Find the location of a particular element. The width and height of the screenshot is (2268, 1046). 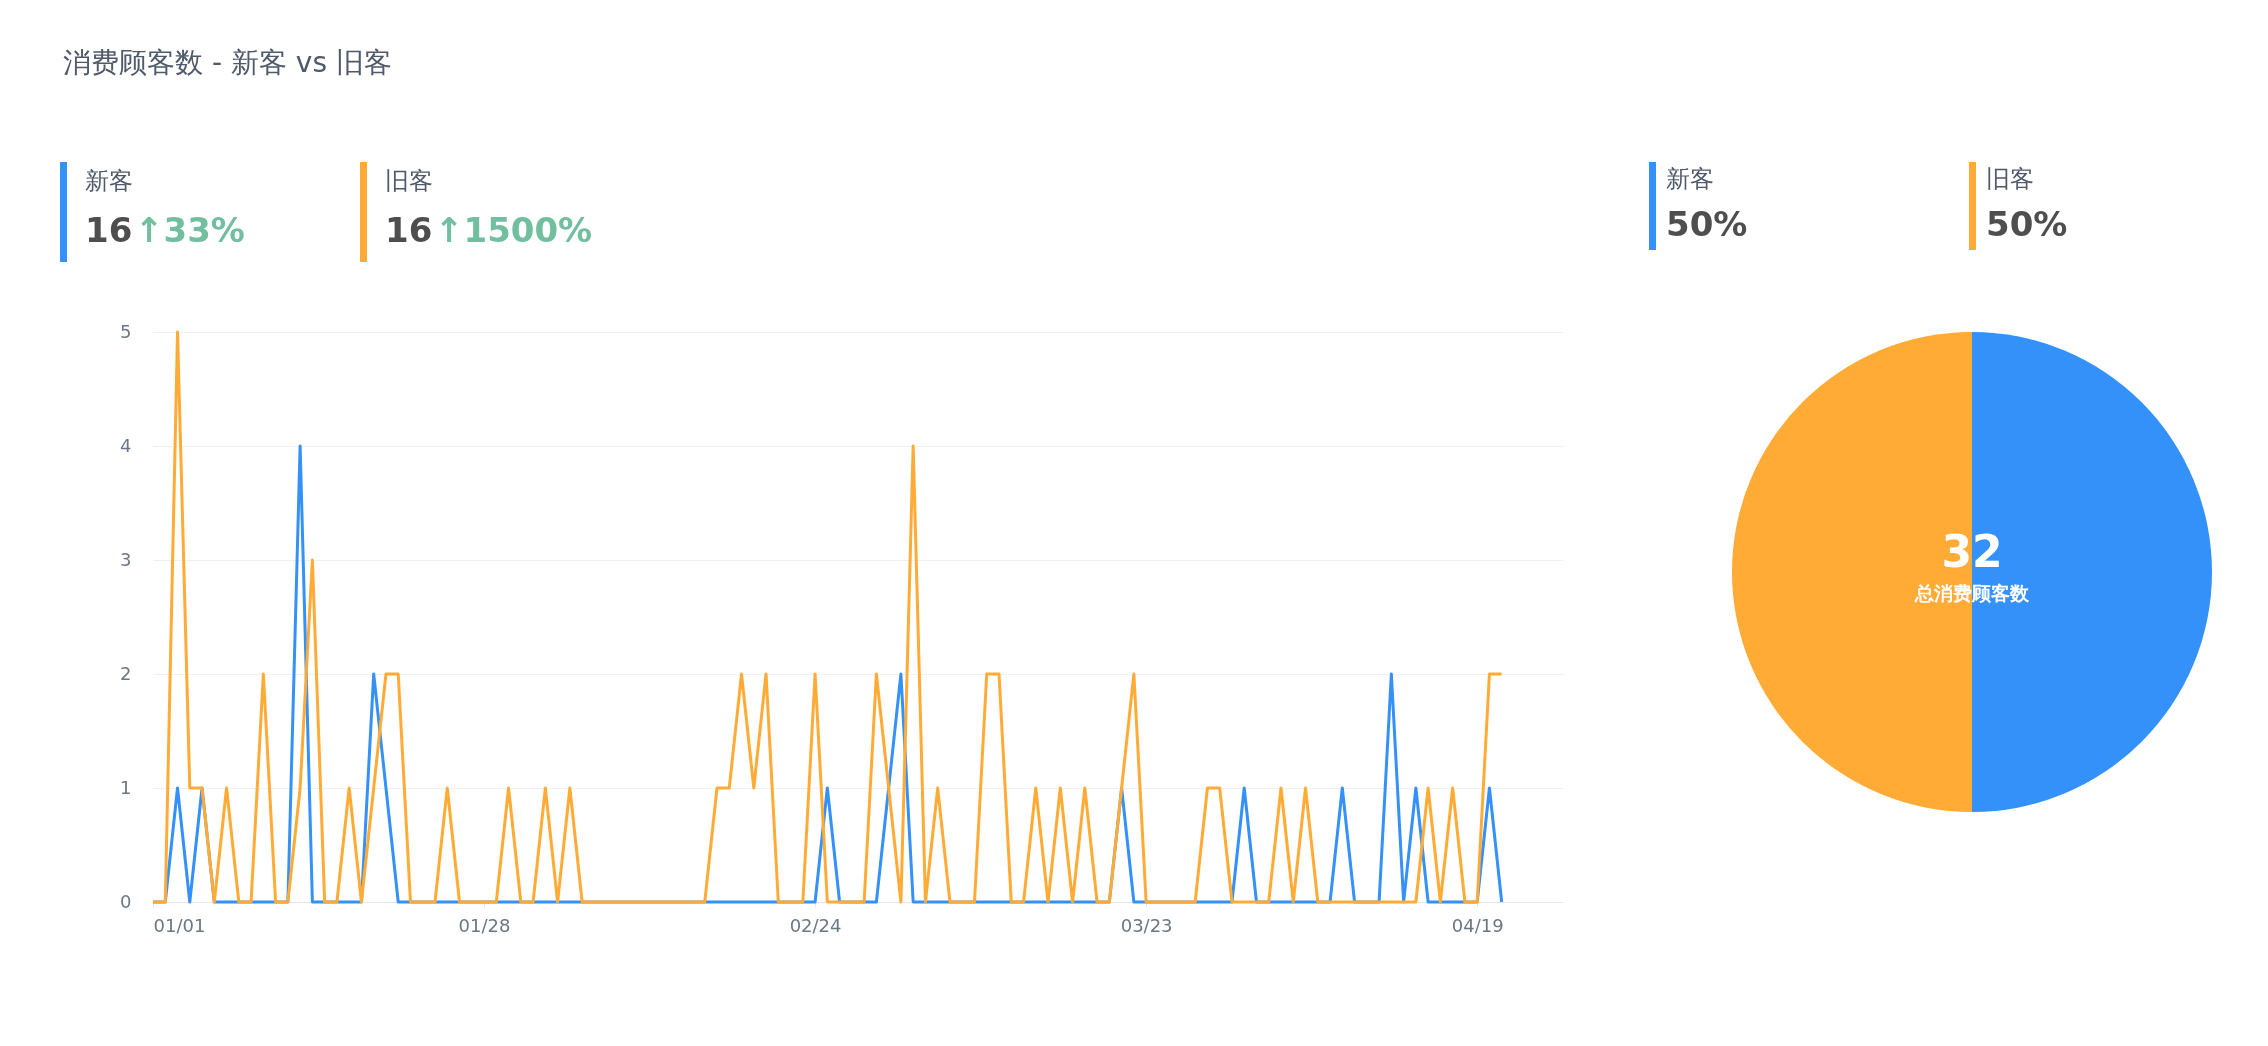

y-tick-label: 0 is located at coordinates (126, 901).